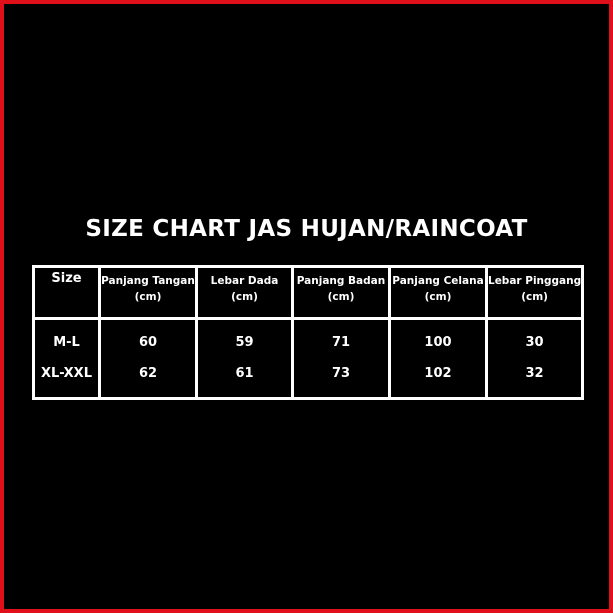  Describe the element at coordinates (438, 281) in the screenshot. I see `header-label: Panjang Celana` at that location.